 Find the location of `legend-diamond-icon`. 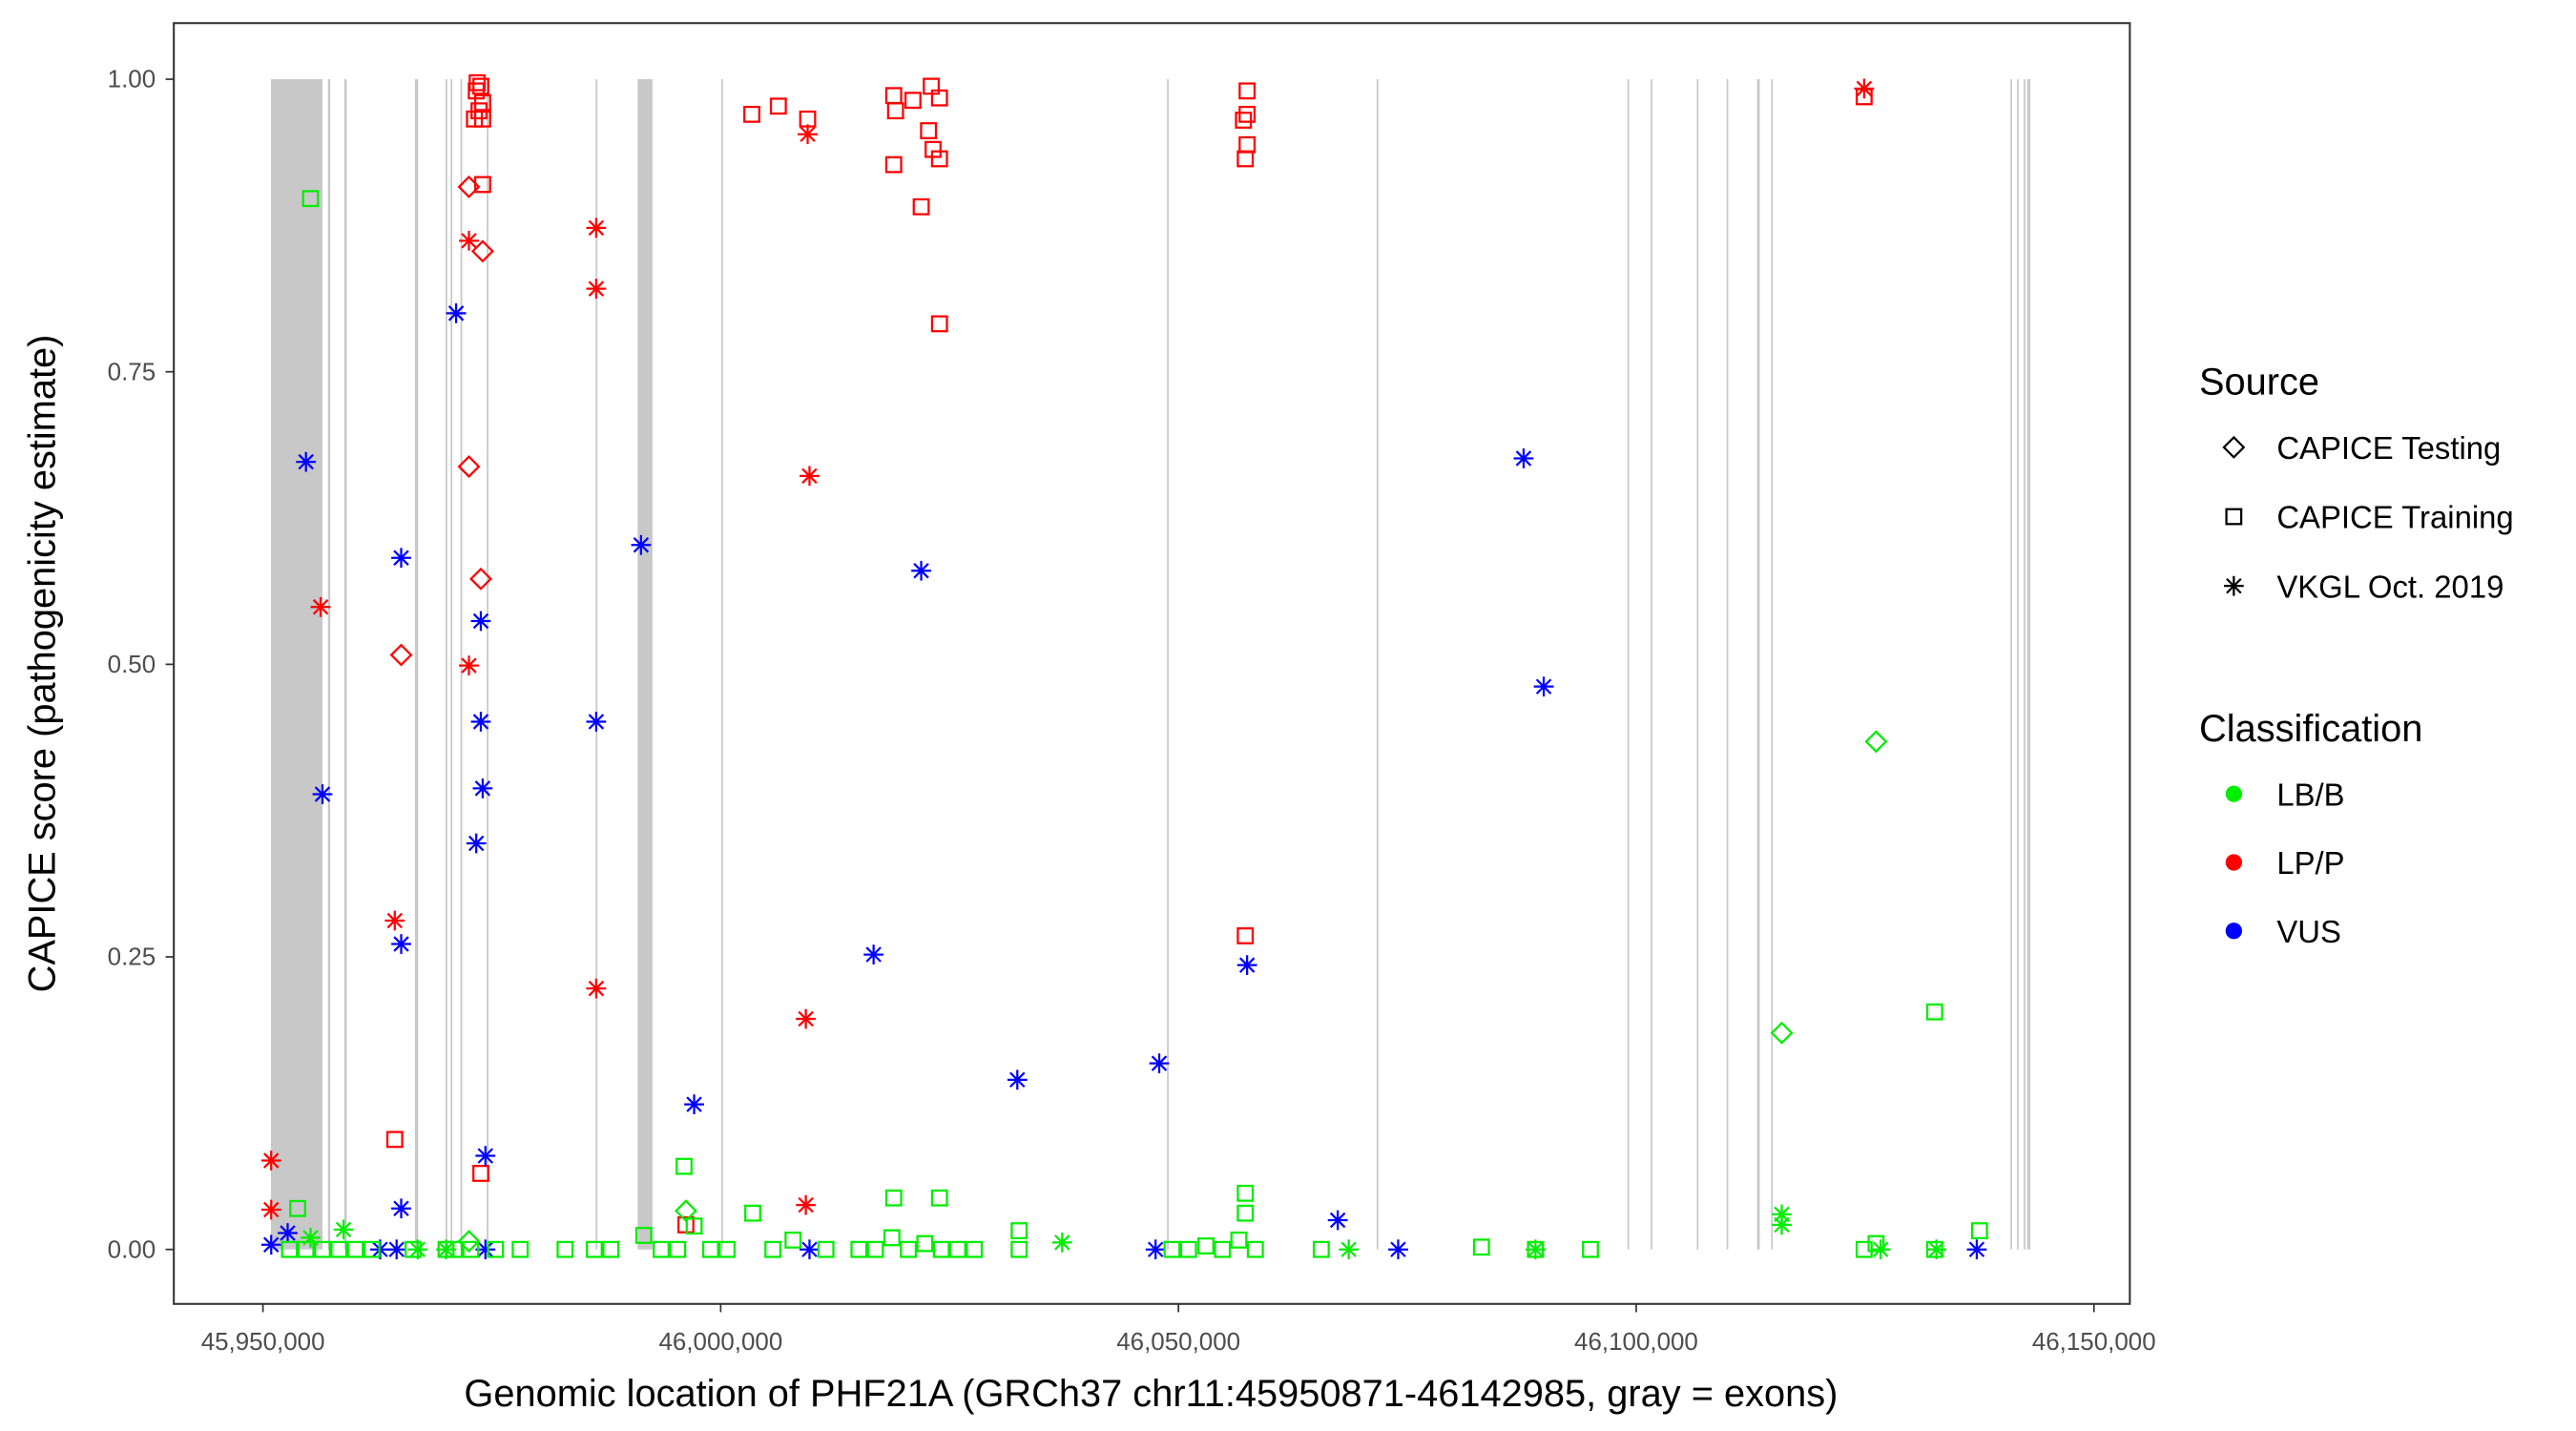

legend-diamond-icon is located at coordinates (2234, 447).